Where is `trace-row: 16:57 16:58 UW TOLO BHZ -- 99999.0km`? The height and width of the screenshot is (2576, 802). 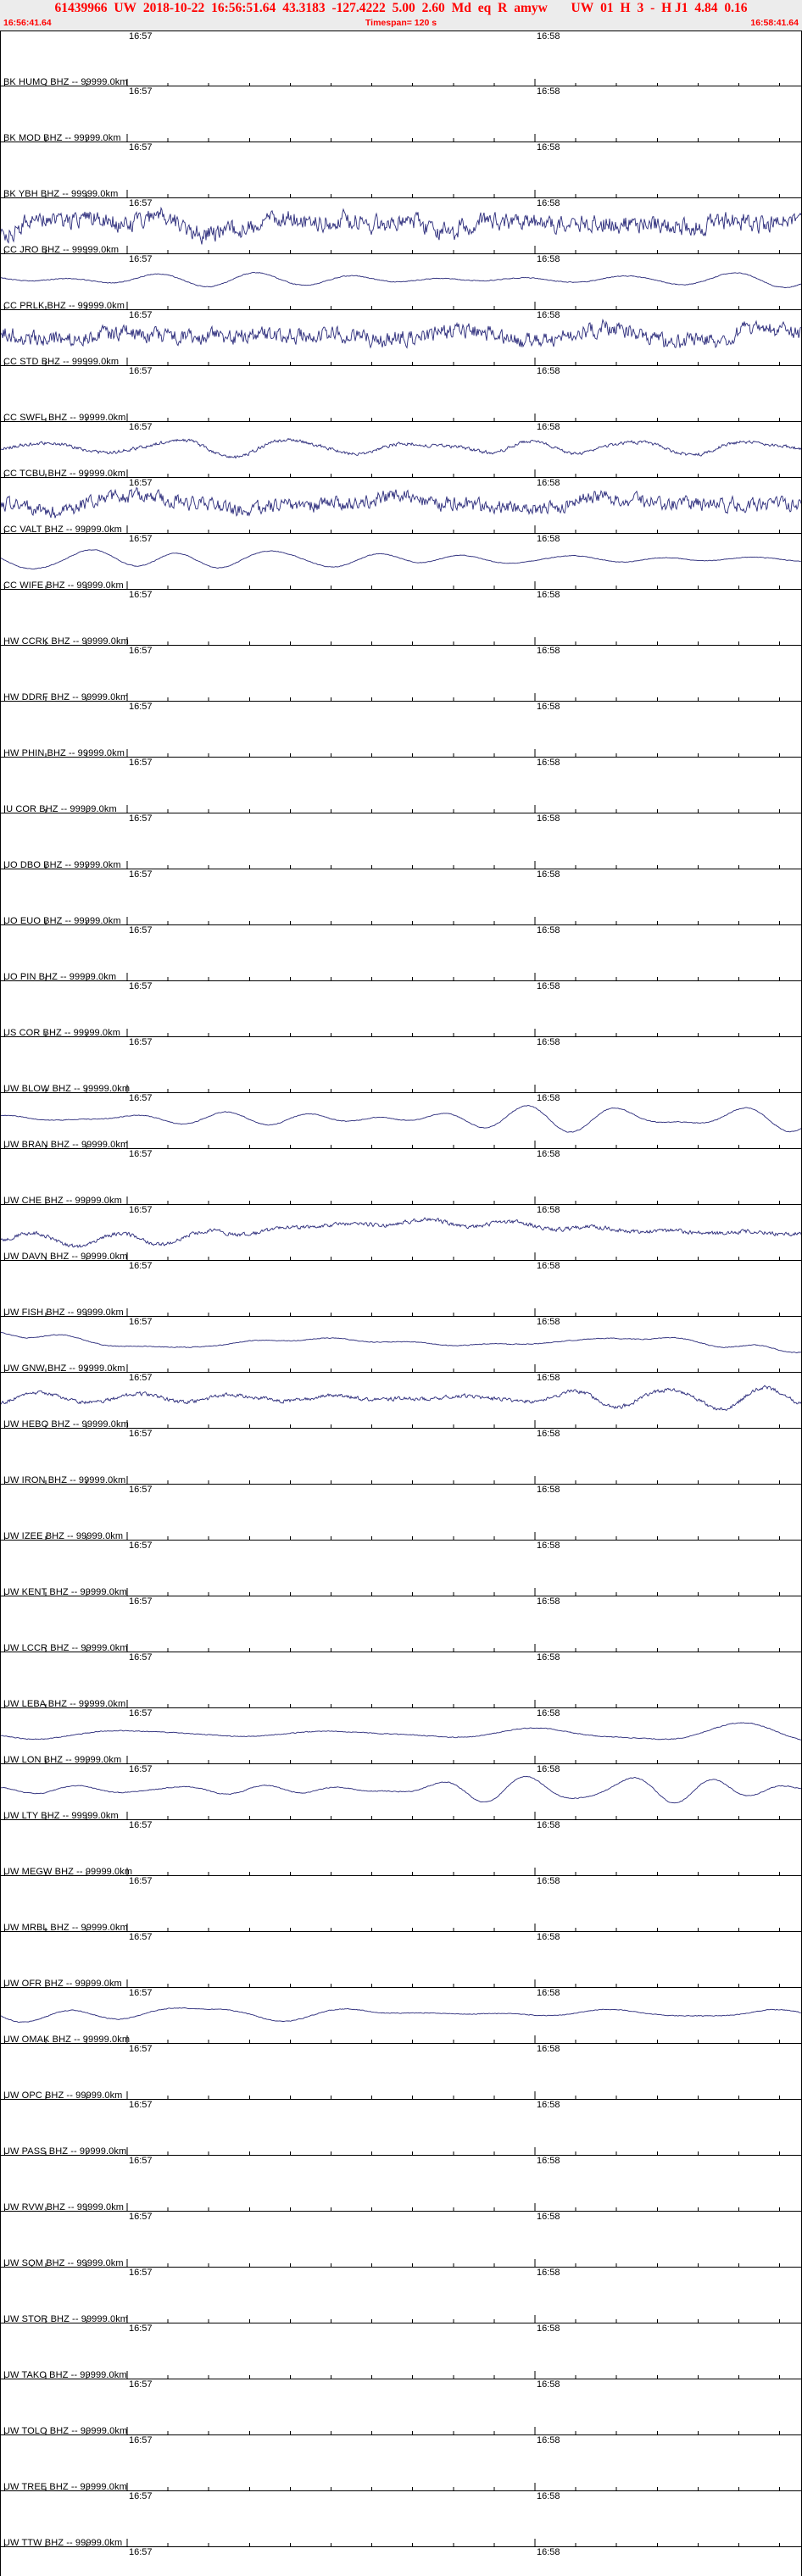
trace-row: 16:57 16:58 UW TOLO BHZ -- 99999.0km is located at coordinates (401, 2407).